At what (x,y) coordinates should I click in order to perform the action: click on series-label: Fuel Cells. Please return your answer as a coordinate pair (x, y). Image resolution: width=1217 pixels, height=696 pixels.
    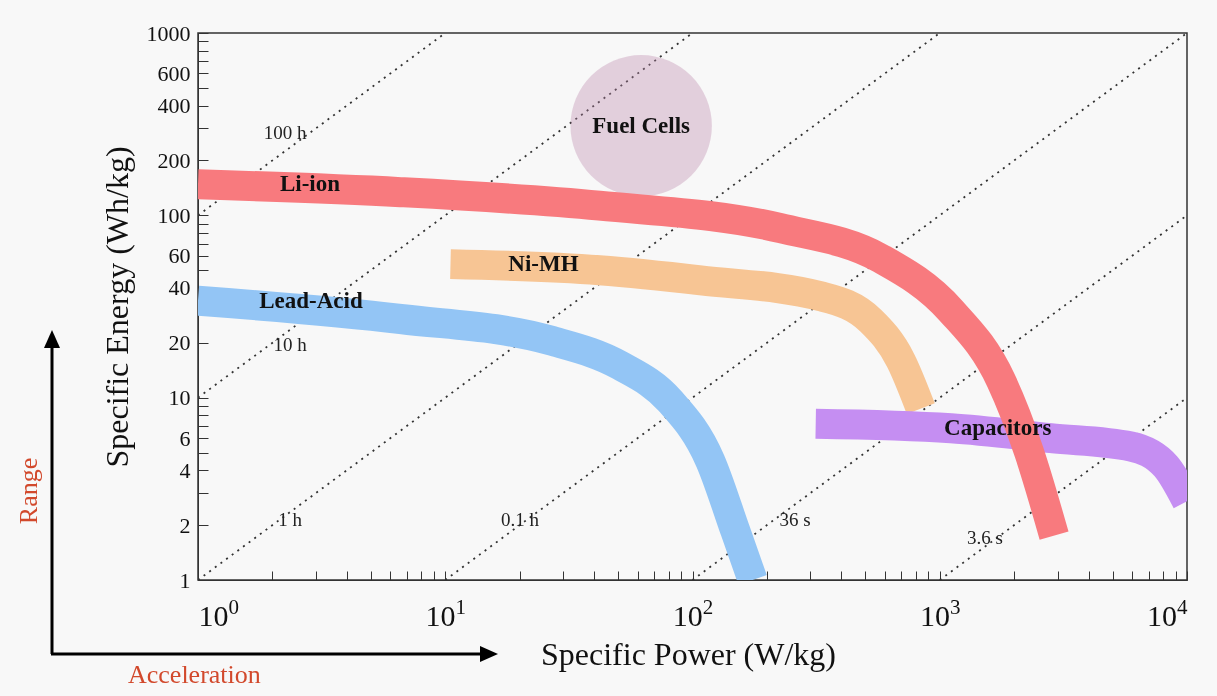
    Looking at the image, I should click on (641, 125).